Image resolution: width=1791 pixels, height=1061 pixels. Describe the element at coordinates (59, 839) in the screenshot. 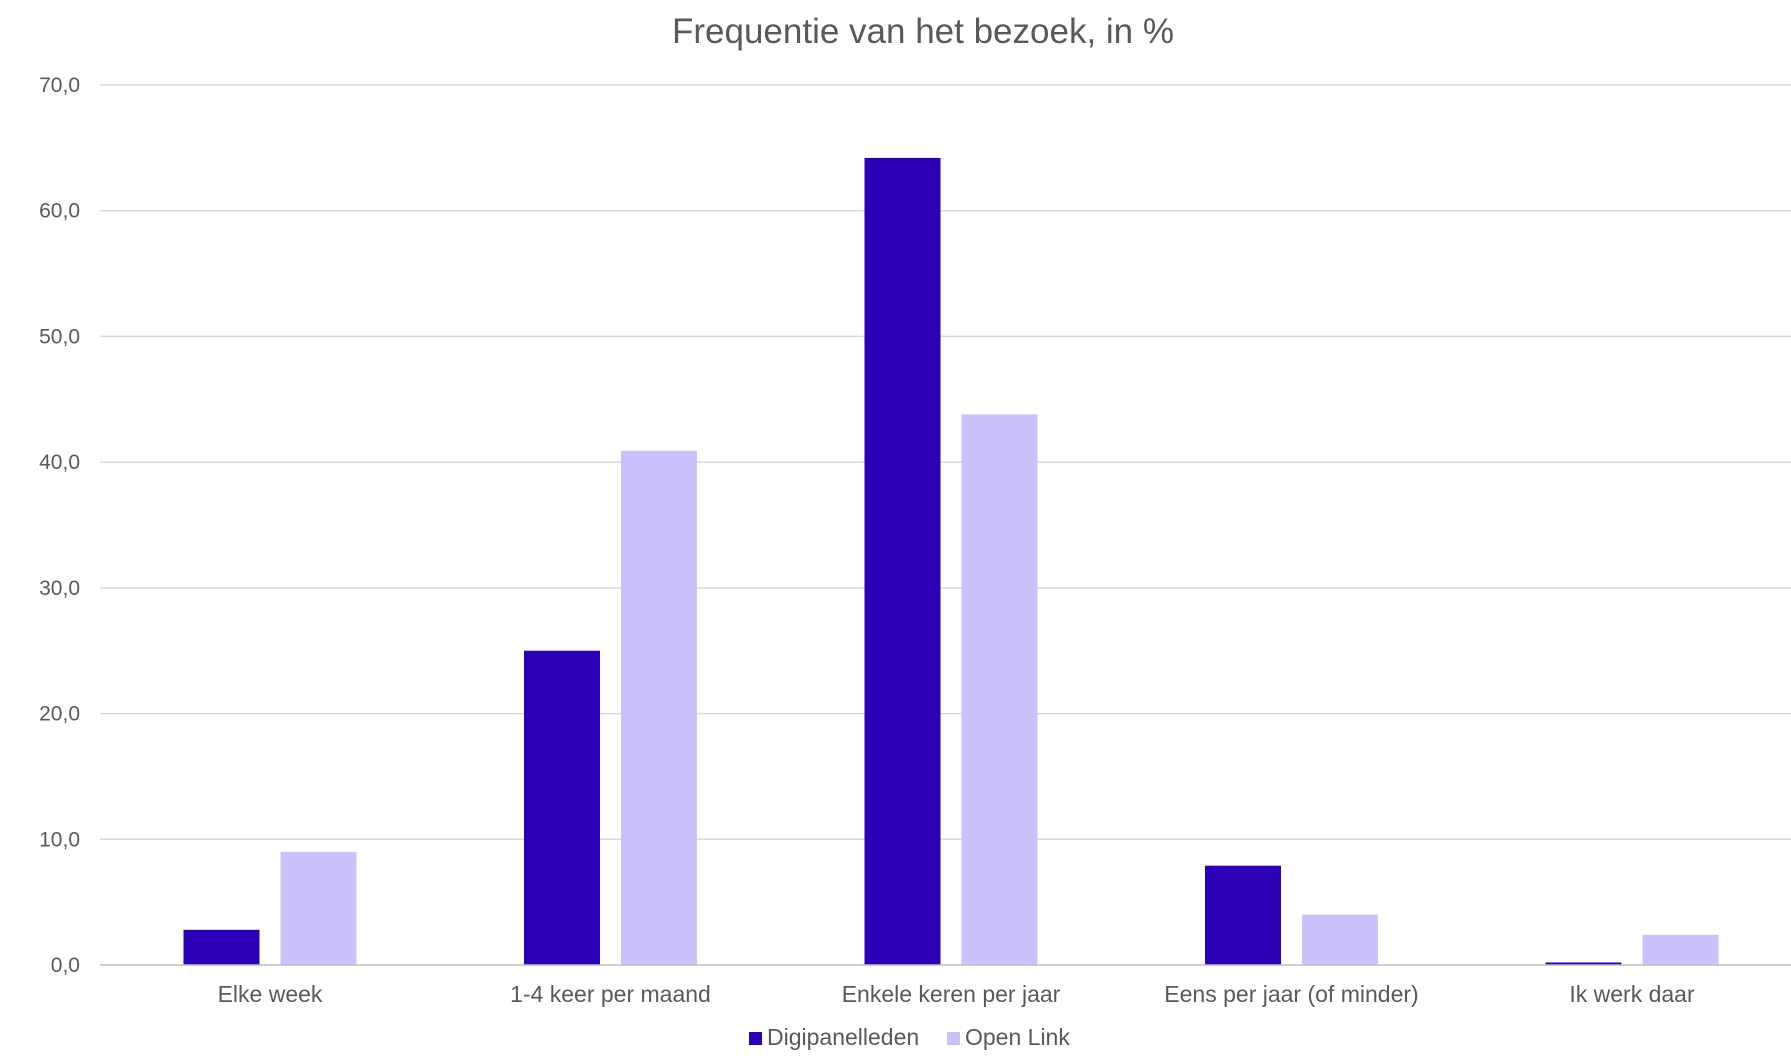

I see `y-tick-label: 10,0` at that location.